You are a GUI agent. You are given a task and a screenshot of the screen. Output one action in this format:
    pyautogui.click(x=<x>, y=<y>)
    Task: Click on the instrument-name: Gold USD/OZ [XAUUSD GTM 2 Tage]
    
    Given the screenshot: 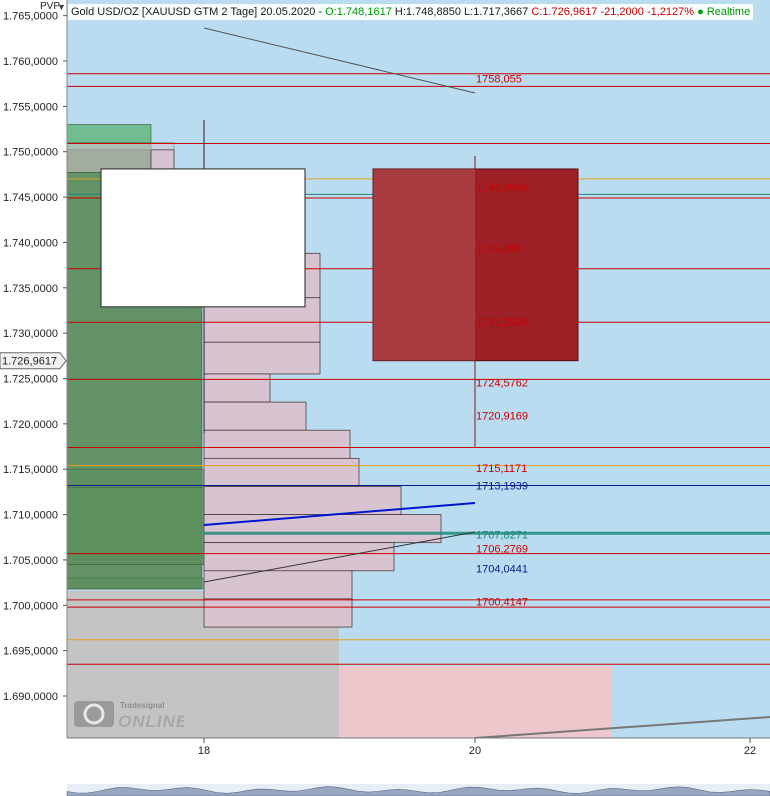 What is the action you would take?
    pyautogui.click(x=164, y=12)
    